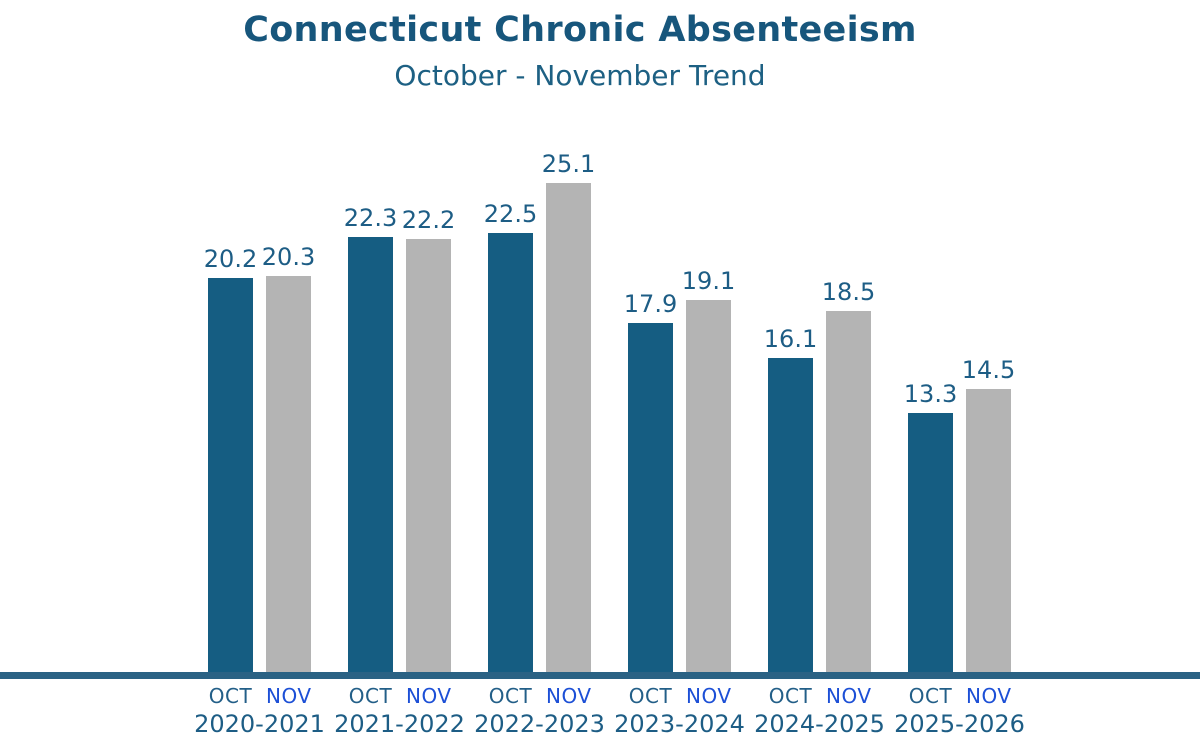  What do you see at coordinates (569, 696) in the screenshot?
I see `month-label-nov-2022-2023: NOV` at bounding box center [569, 696].